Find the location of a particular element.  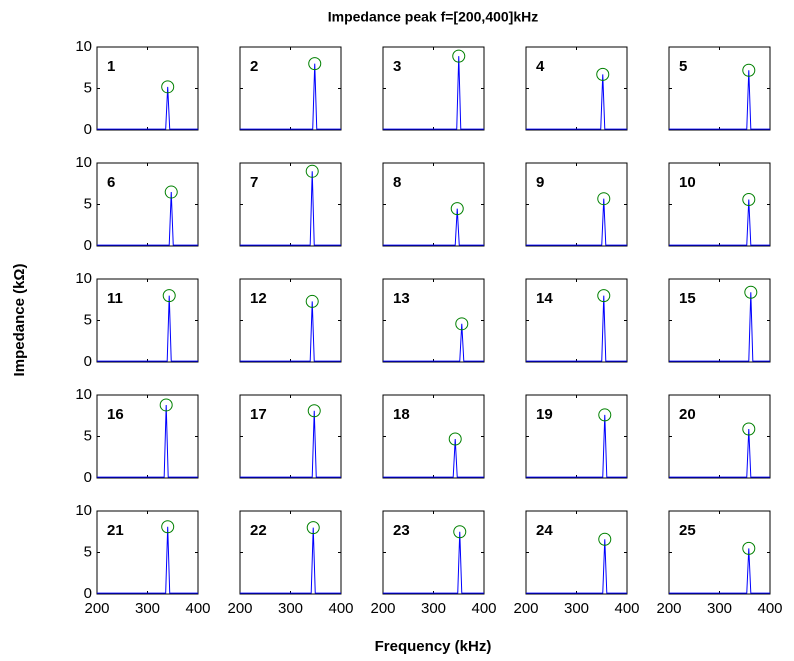

panel-label: 18 is located at coordinates (401, 414).